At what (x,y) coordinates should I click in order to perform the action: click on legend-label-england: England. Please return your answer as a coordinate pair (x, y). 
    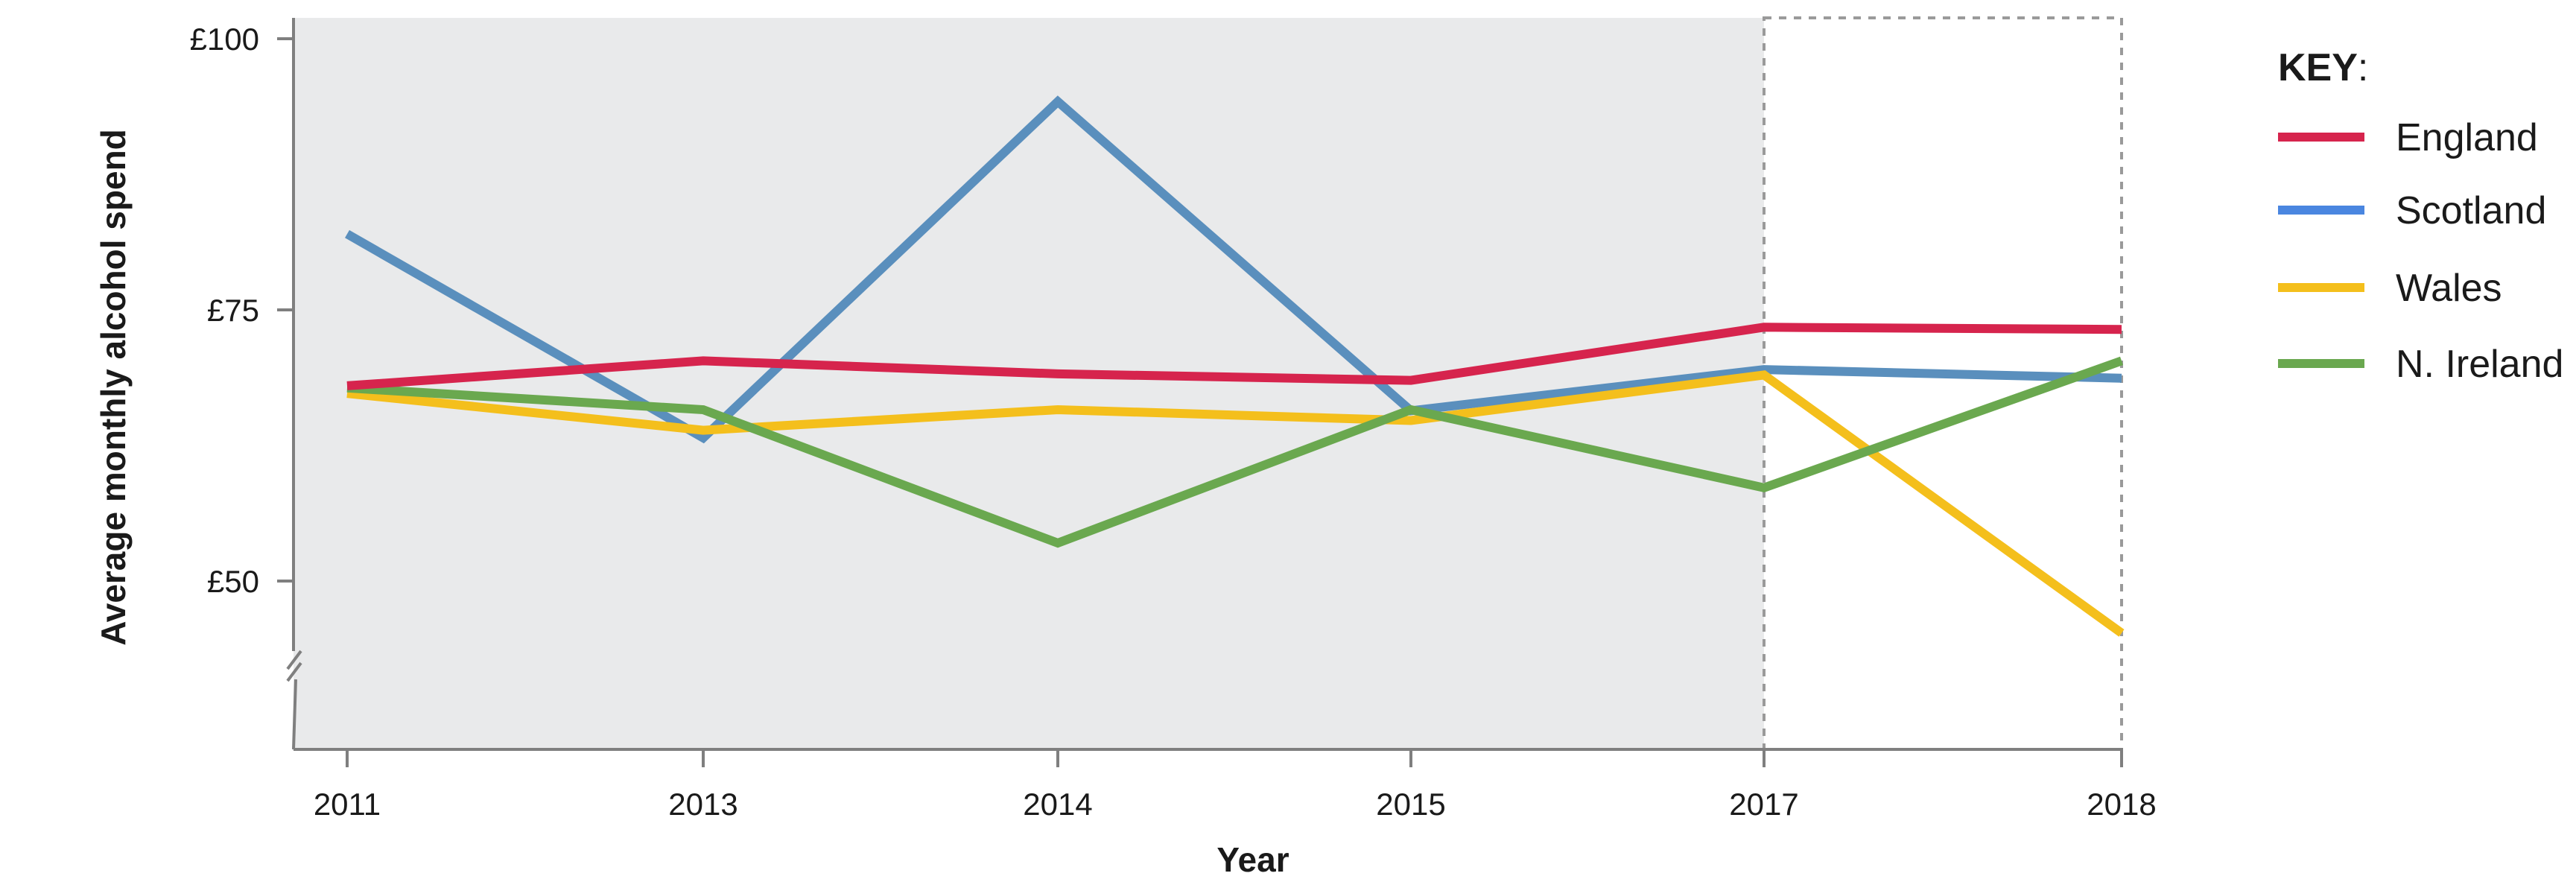
    Looking at the image, I should click on (2467, 137).